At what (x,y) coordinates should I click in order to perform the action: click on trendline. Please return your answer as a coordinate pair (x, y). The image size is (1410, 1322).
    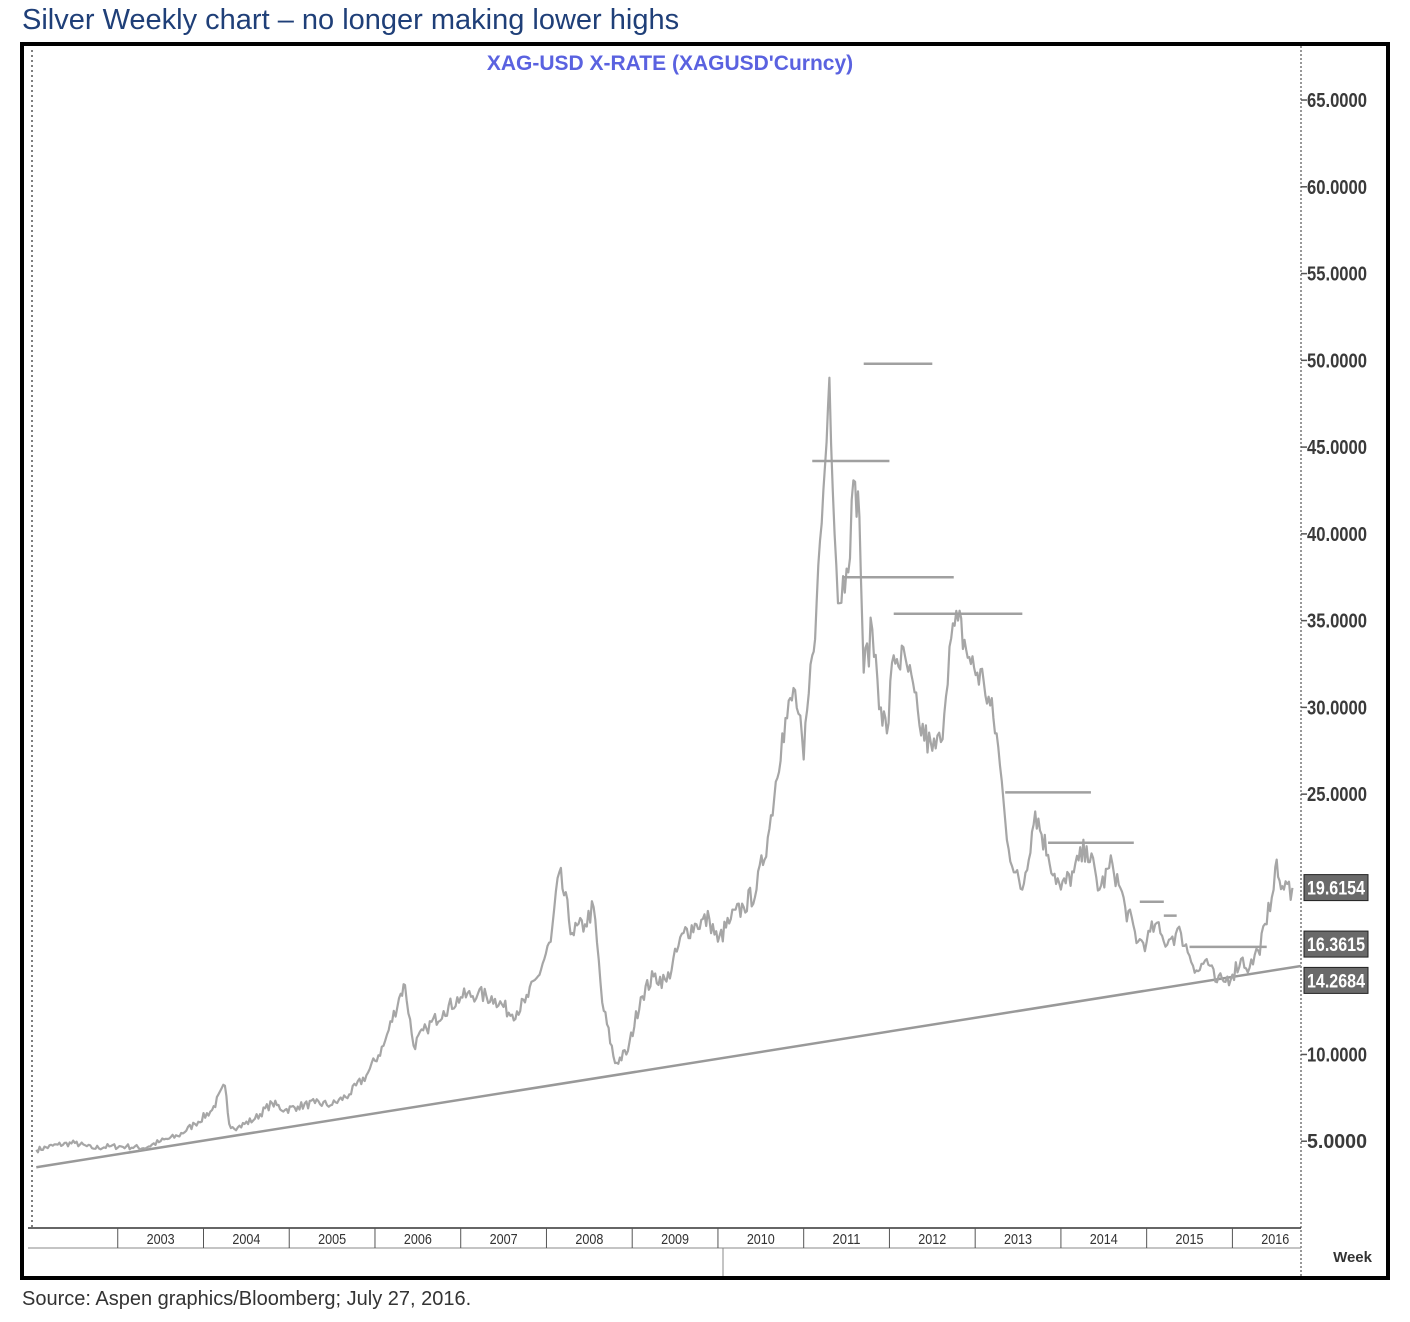
    Looking at the image, I should click on (669, 1066).